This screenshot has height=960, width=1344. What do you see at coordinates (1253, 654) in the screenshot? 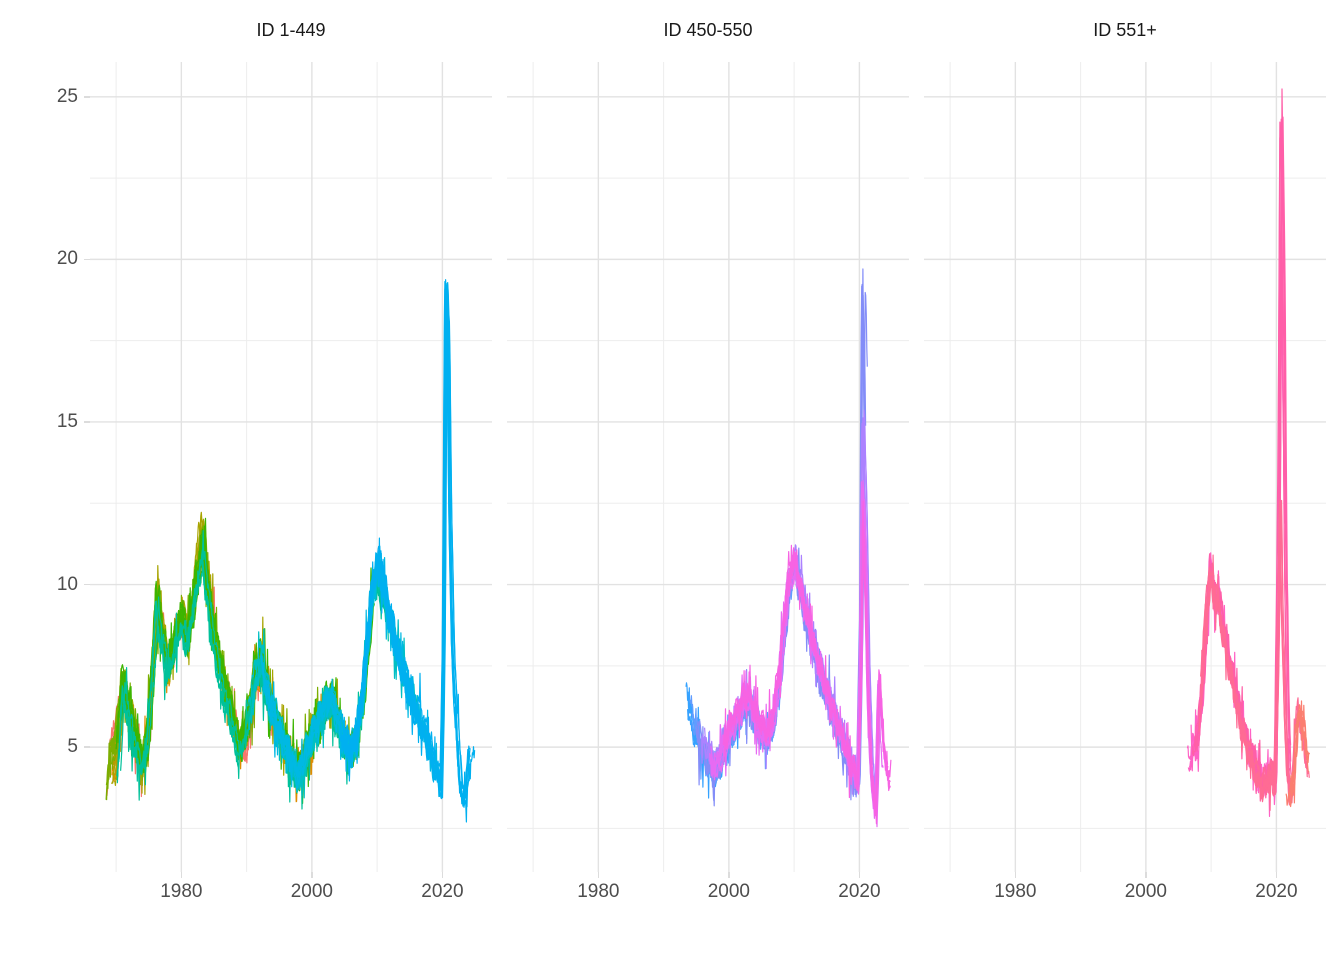
I see `series-line-ids-rose` at bounding box center [1253, 654].